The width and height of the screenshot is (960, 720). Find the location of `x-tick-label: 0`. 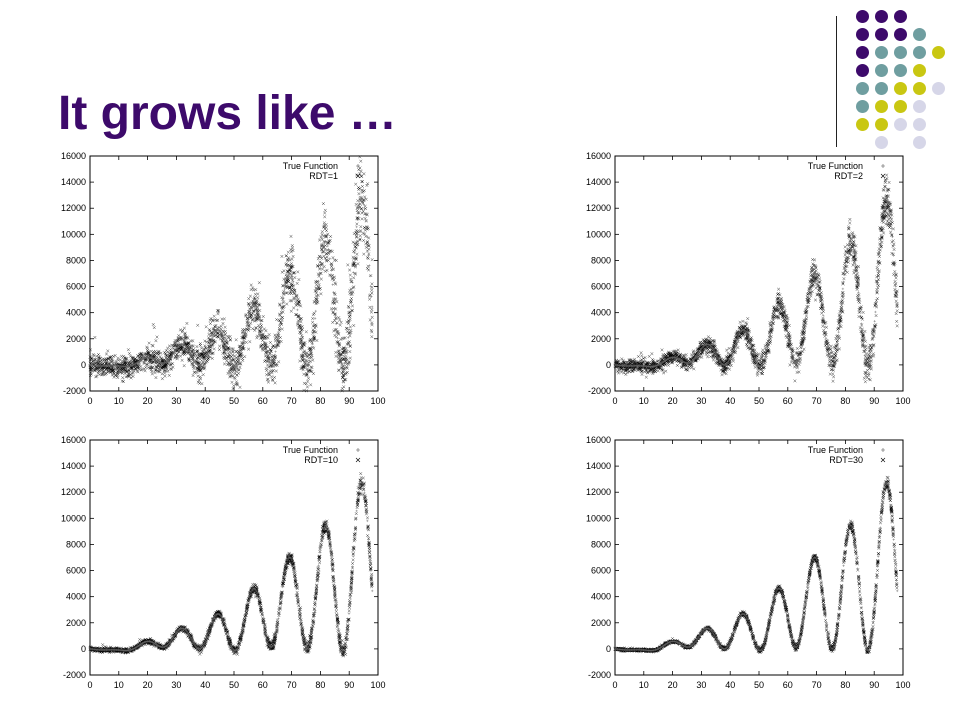

x-tick-label: 0 is located at coordinates (614, 401).